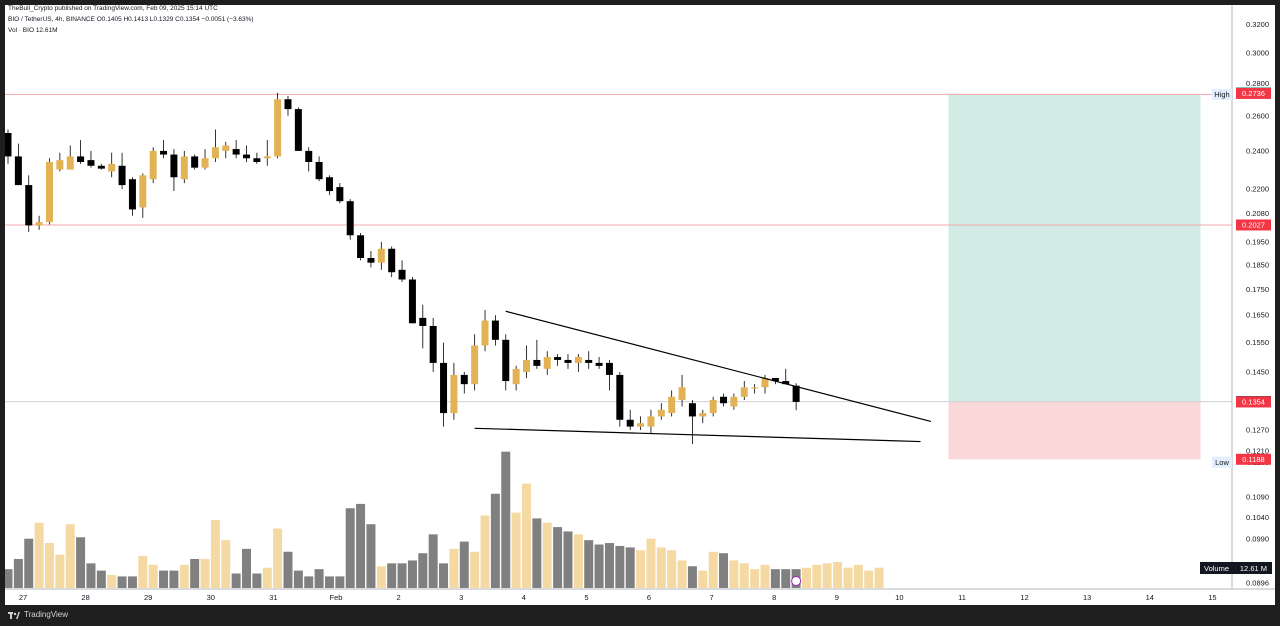  Describe the element at coordinates (1216, 568) in the screenshot. I see `volume-badge-label: Volume` at that location.